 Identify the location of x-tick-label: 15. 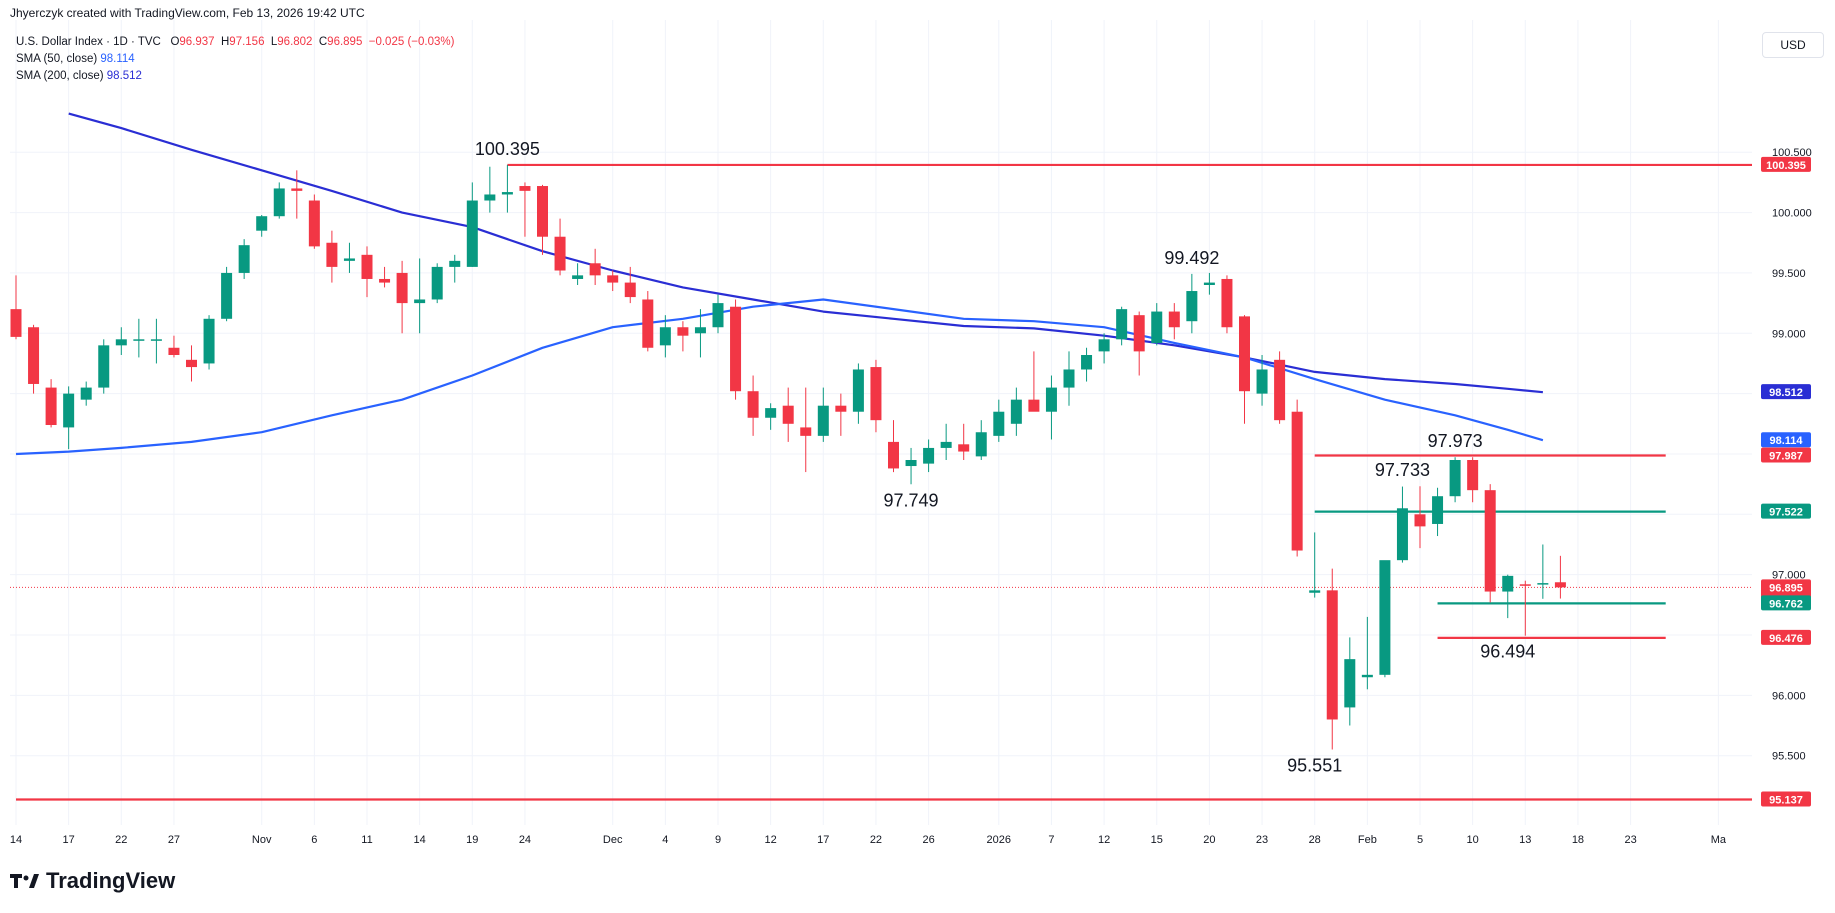
(1157, 840).